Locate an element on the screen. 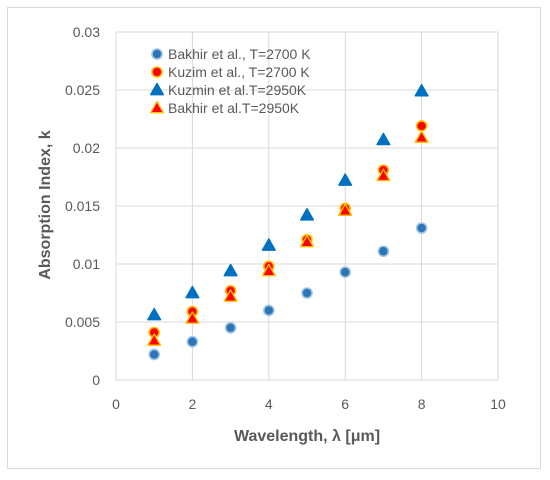 The image size is (550, 480). legend-item: Bakhir et al., T=2700 K is located at coordinates (231, 54).